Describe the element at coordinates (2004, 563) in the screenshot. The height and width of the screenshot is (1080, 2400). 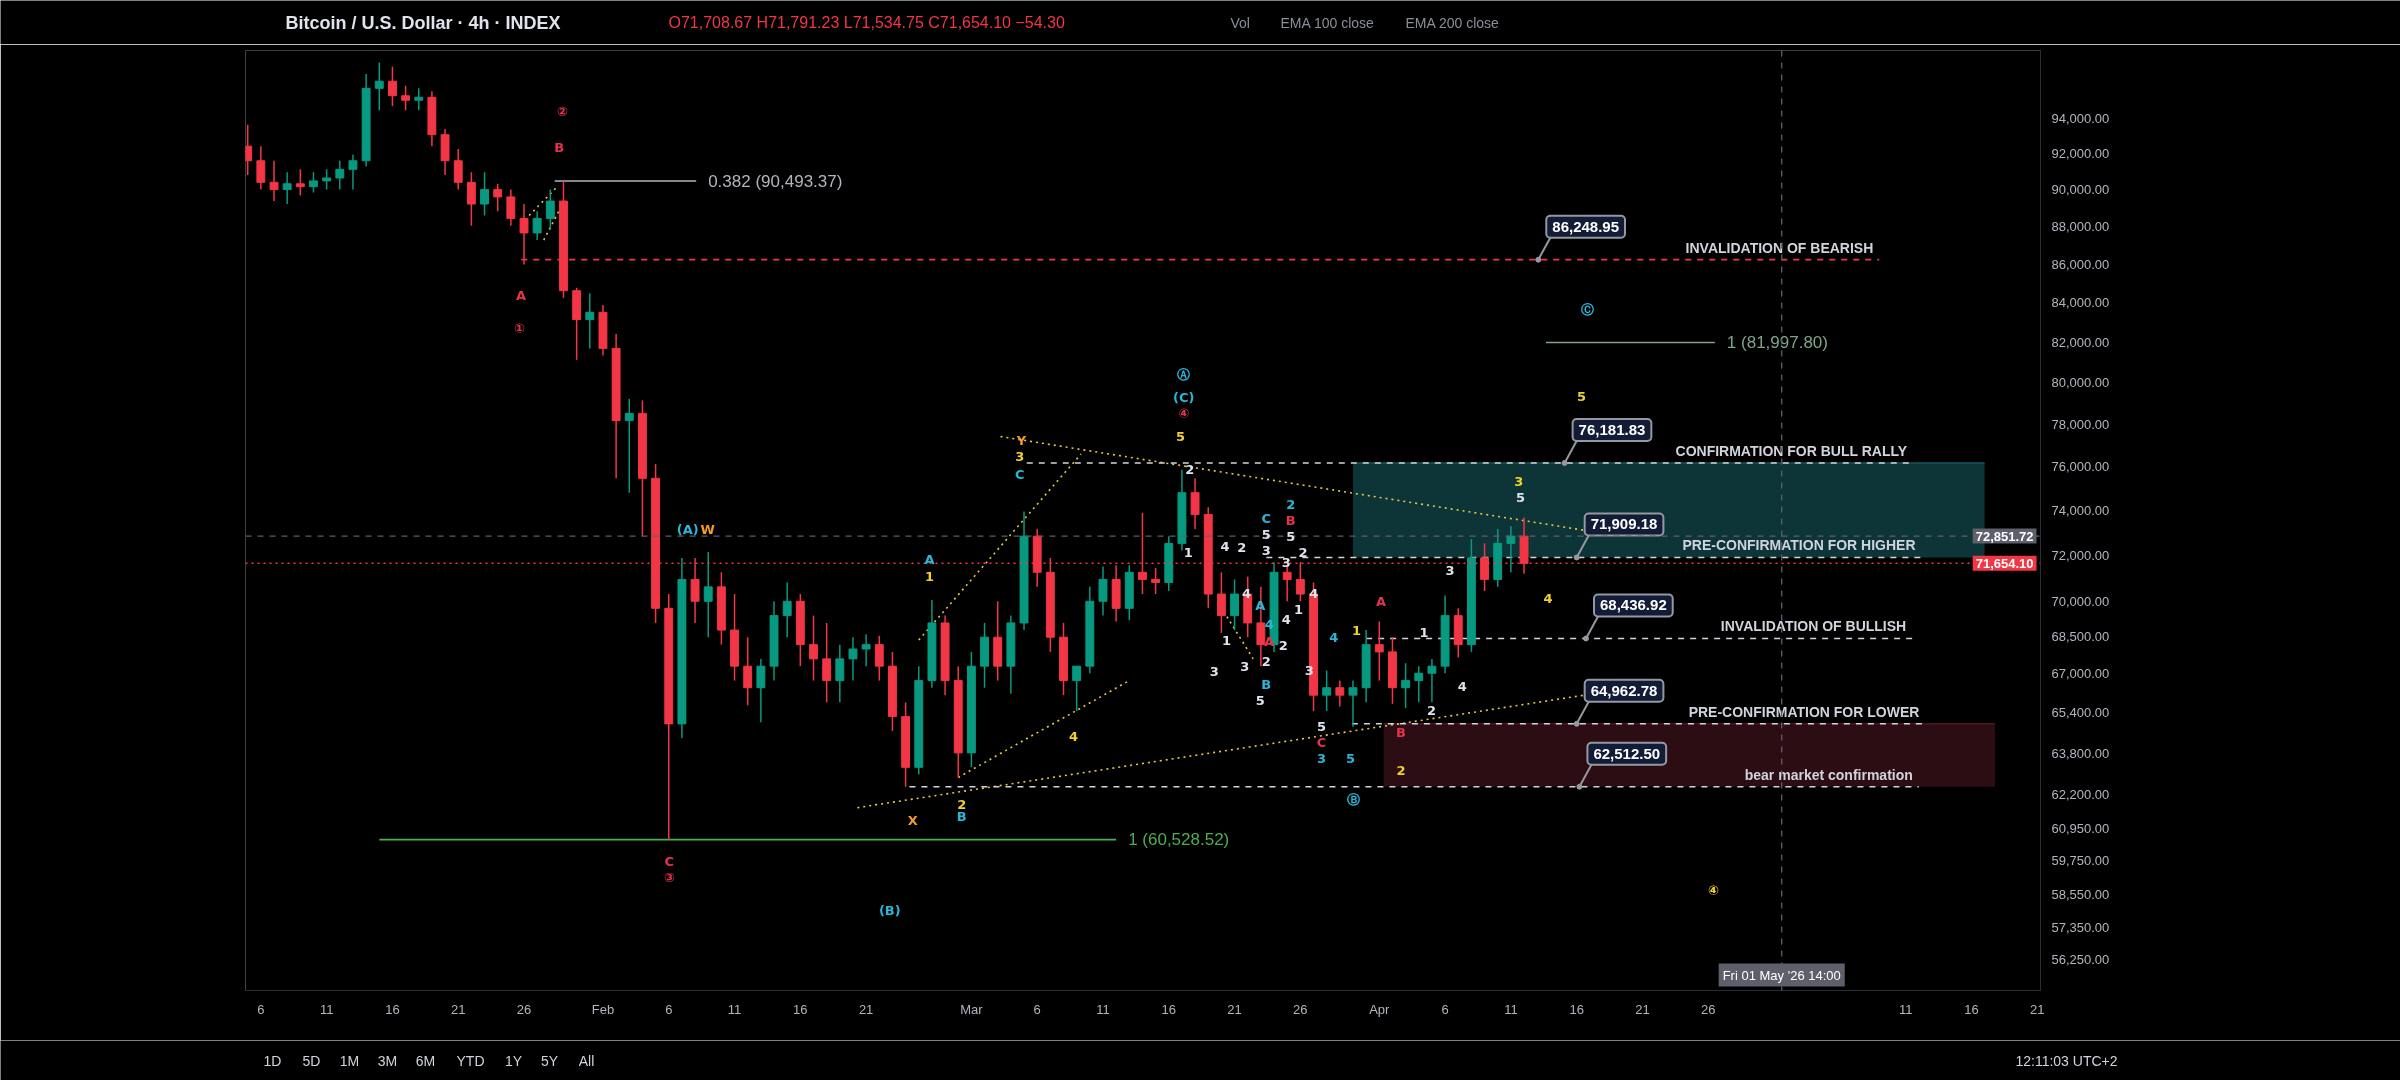
I see `ref-line-label: 71,654.10` at that location.